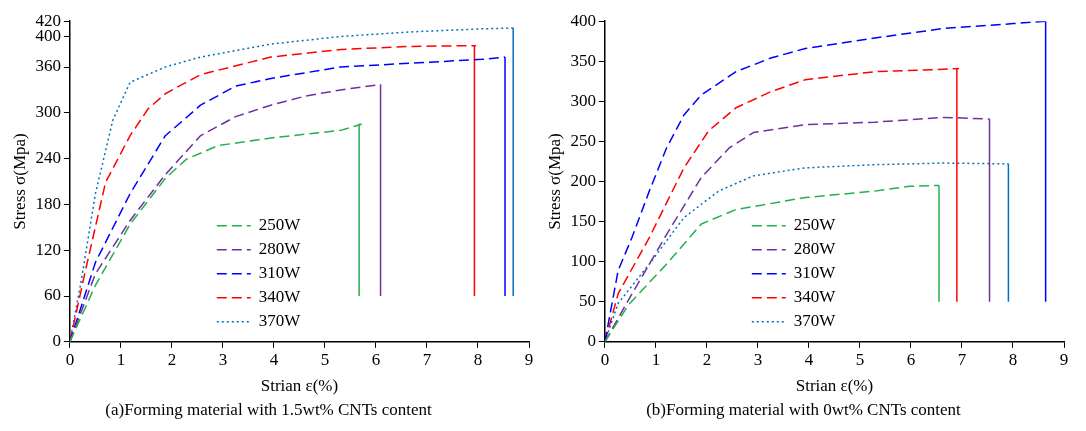 The height and width of the screenshot is (431, 1086). Describe the element at coordinates (48, 249) in the screenshot. I see `y-tick-label: 120` at that location.